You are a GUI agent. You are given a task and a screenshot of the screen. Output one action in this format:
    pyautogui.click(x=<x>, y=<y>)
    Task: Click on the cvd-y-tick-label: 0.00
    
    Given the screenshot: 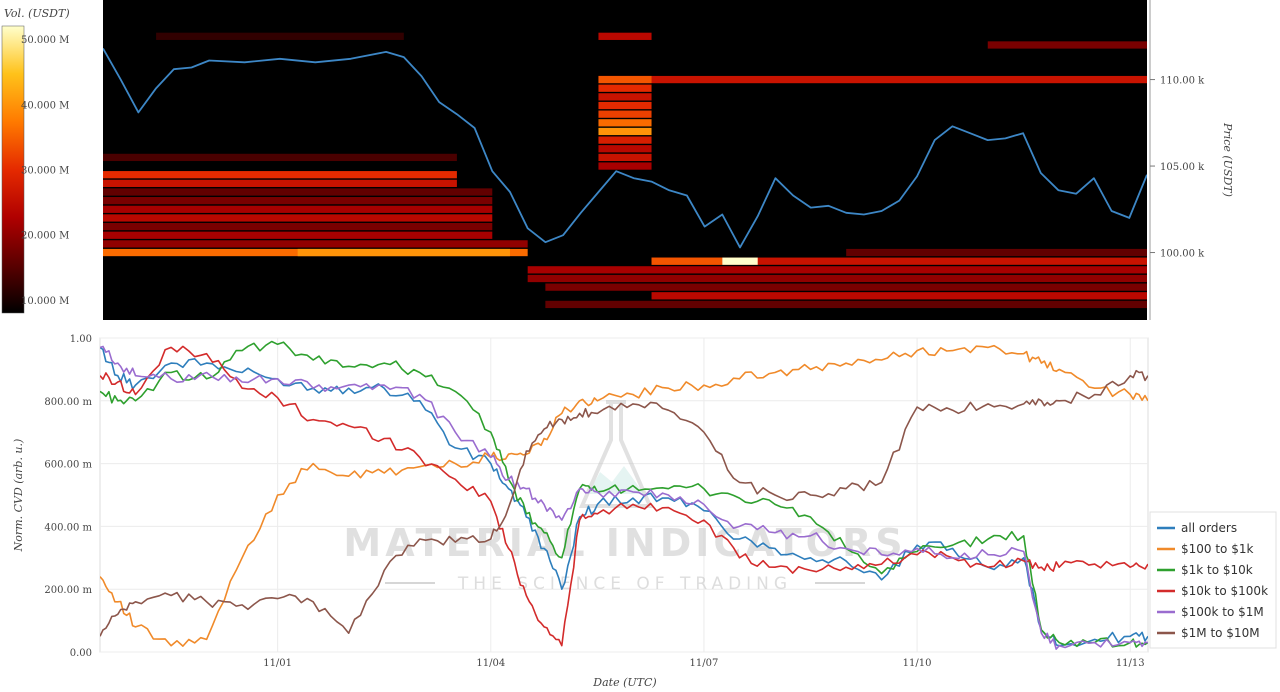 What is the action you would take?
    pyautogui.click(x=81, y=653)
    